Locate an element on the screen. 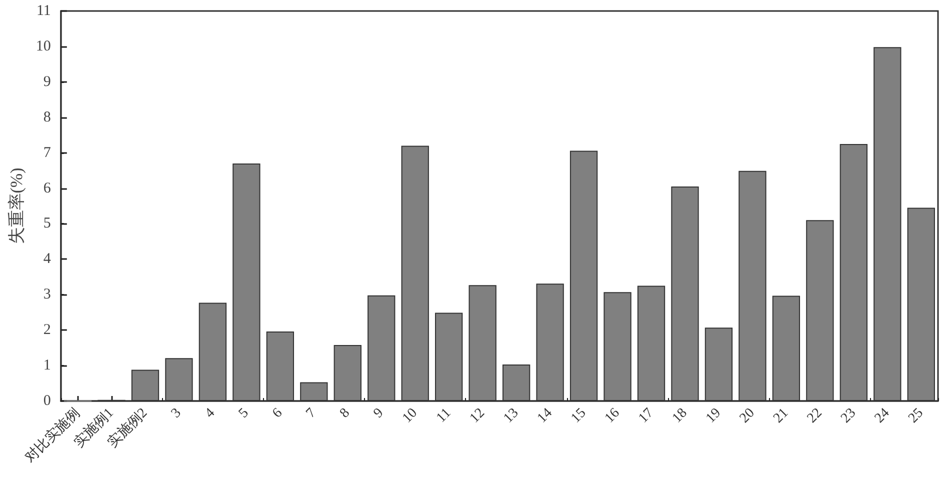 The width and height of the screenshot is (948, 484). x-tick-label: 14 is located at coordinates (545, 416).